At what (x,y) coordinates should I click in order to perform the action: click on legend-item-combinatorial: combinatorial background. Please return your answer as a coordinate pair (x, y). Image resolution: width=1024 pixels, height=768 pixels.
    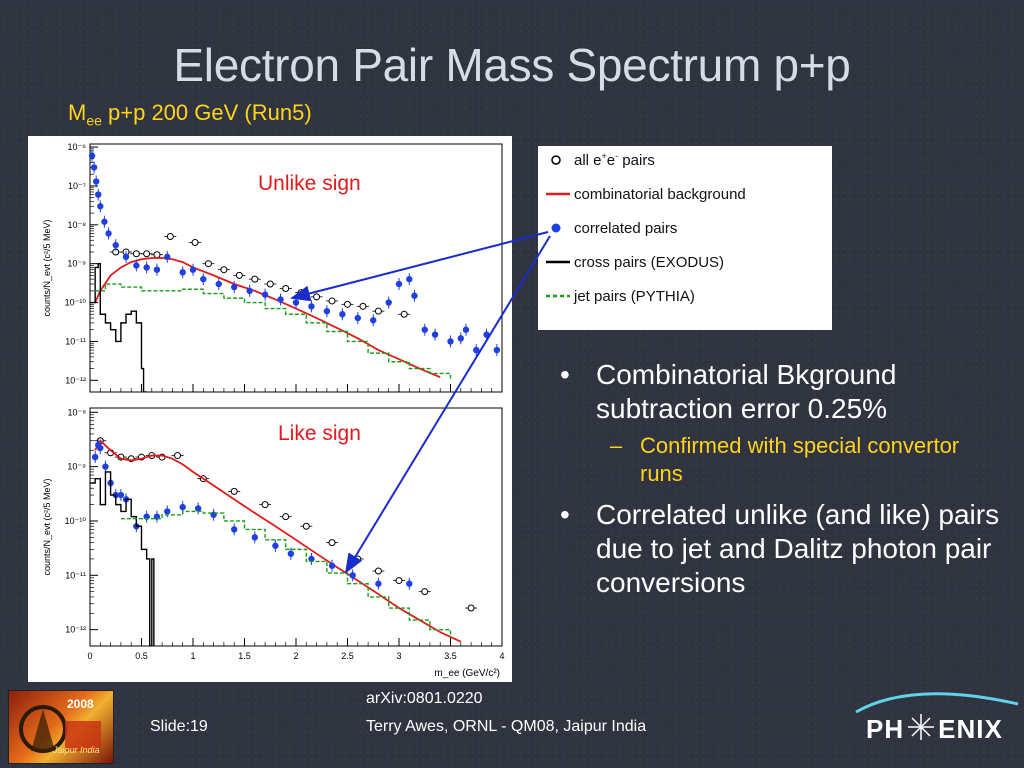
    Looking at the image, I should click on (646, 194).